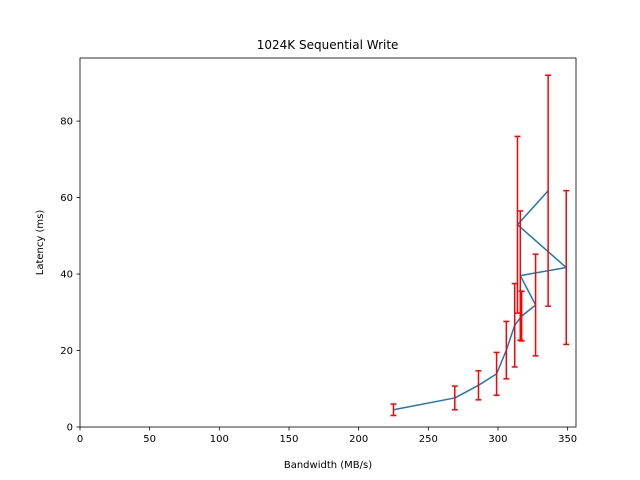 The width and height of the screenshot is (640, 480). What do you see at coordinates (428, 439) in the screenshot?
I see `x-tick-label: 250` at bounding box center [428, 439].